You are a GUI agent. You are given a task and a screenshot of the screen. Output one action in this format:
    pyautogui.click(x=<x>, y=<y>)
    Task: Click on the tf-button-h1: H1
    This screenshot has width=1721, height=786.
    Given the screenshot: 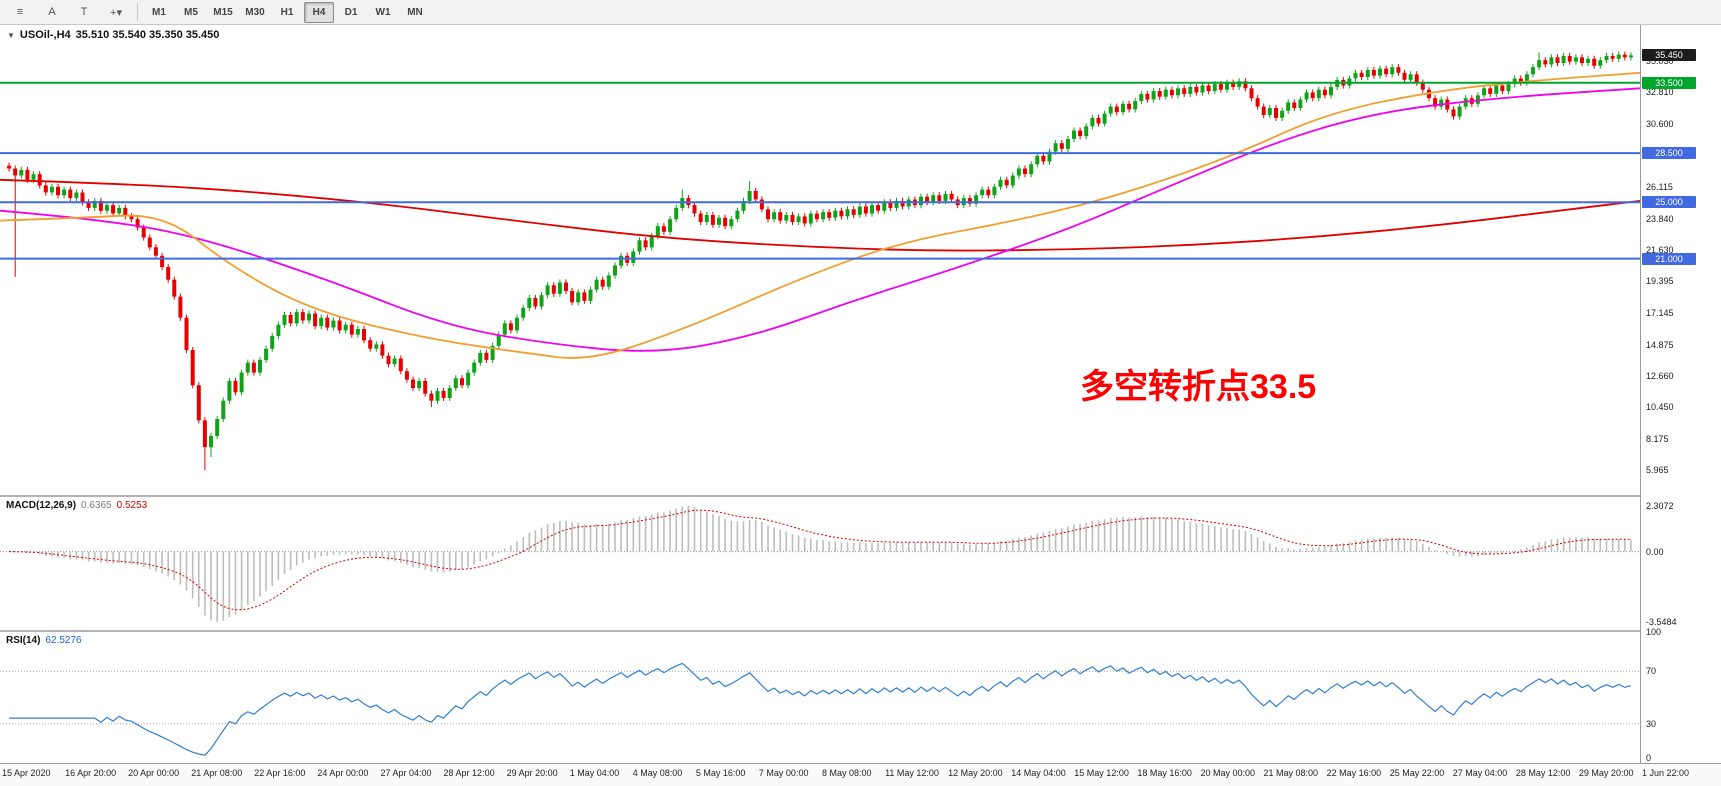 What is the action you would take?
    pyautogui.click(x=287, y=12)
    